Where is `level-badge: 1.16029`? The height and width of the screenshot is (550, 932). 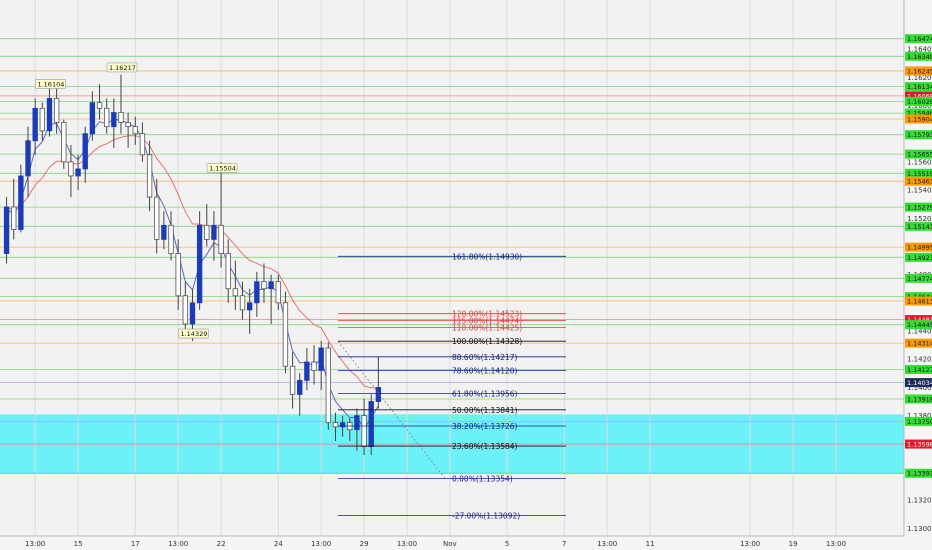 level-badge: 1.16029 is located at coordinates (918, 101).